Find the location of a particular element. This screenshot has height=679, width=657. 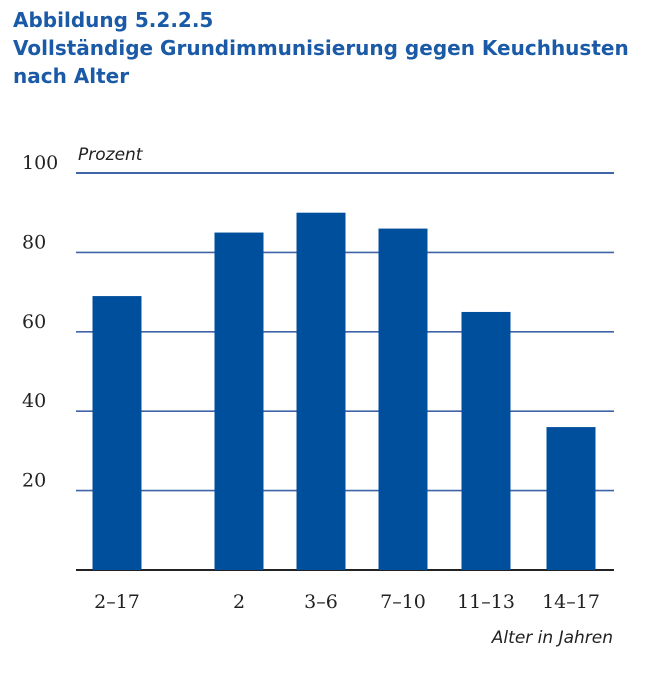

x-axis-label: Alter in Jahren is located at coordinates (552, 638).